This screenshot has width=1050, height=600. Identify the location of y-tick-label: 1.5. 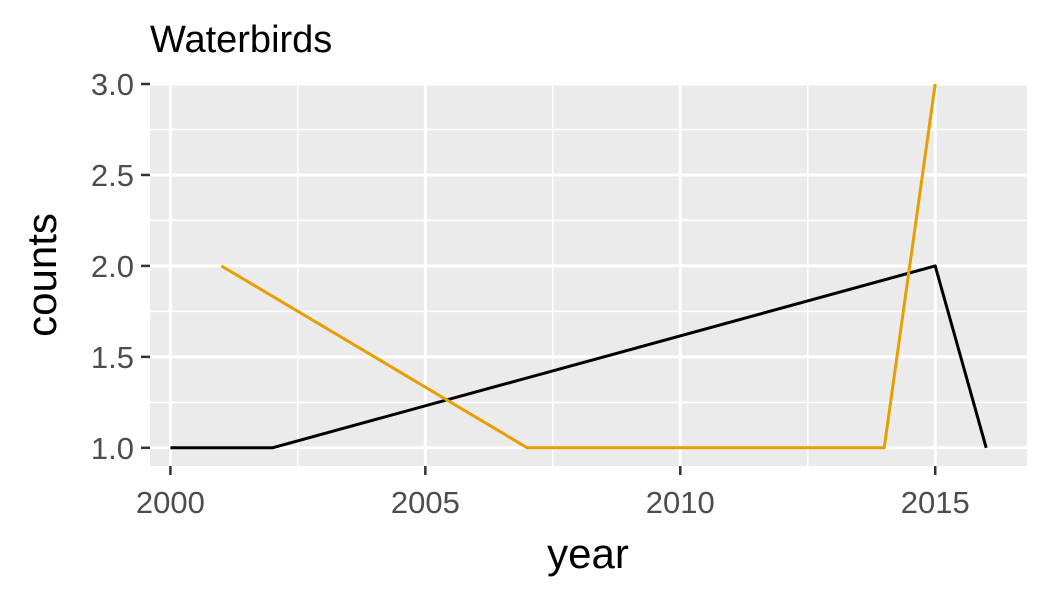
(112, 357).